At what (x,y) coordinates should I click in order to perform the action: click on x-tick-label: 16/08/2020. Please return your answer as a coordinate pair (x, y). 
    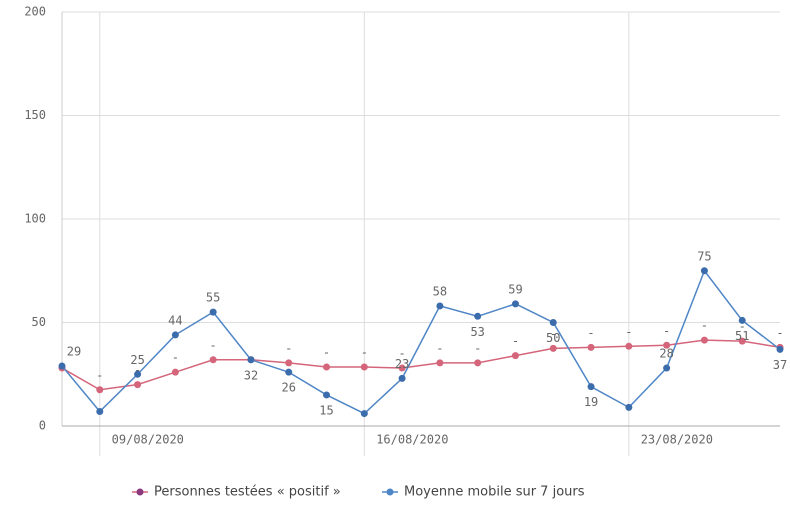
    Looking at the image, I should click on (412, 440).